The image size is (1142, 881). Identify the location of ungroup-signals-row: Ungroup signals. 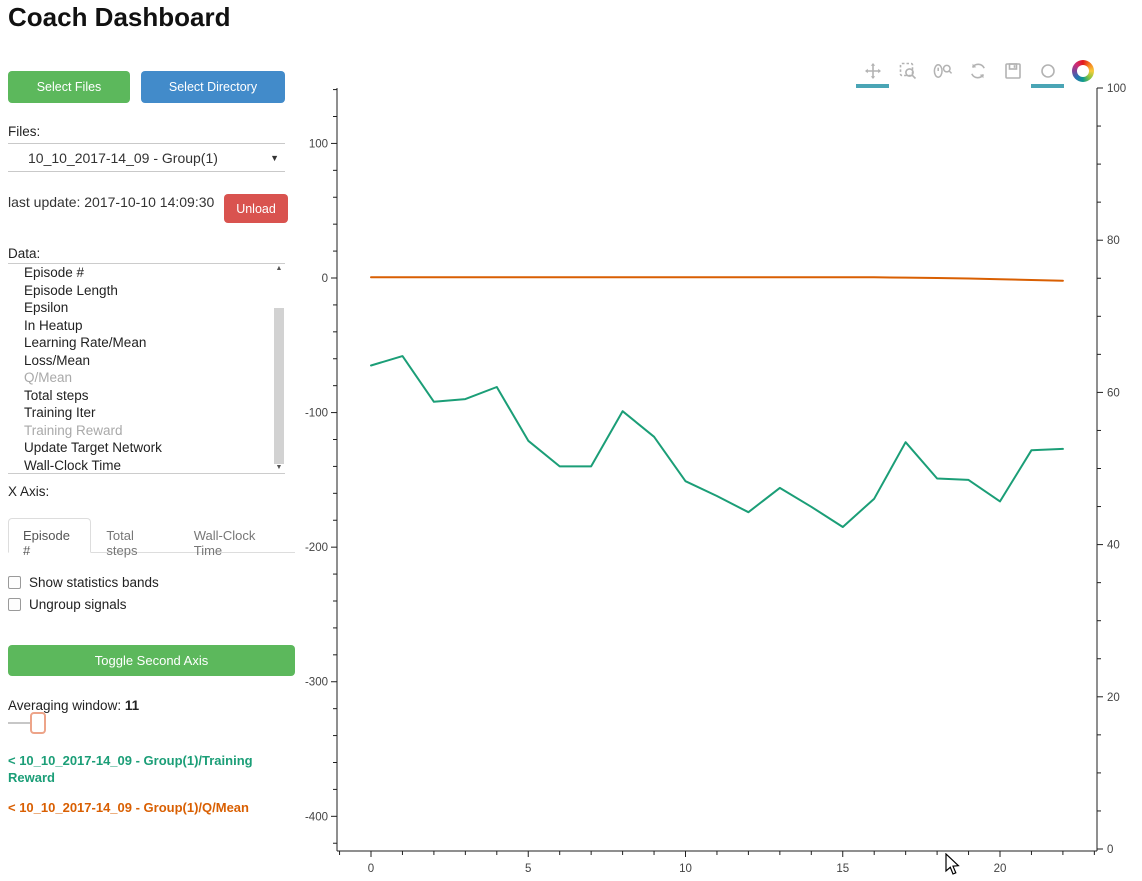
(67, 604).